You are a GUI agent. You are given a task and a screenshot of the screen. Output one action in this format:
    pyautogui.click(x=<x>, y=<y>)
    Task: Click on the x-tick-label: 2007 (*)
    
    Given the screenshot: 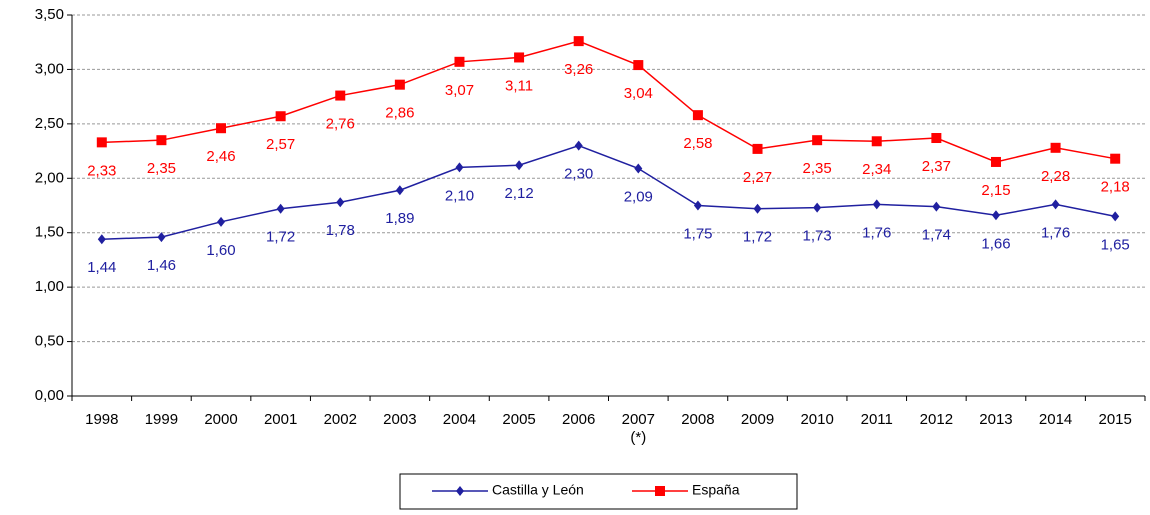 What is the action you would take?
    pyautogui.click(x=638, y=428)
    